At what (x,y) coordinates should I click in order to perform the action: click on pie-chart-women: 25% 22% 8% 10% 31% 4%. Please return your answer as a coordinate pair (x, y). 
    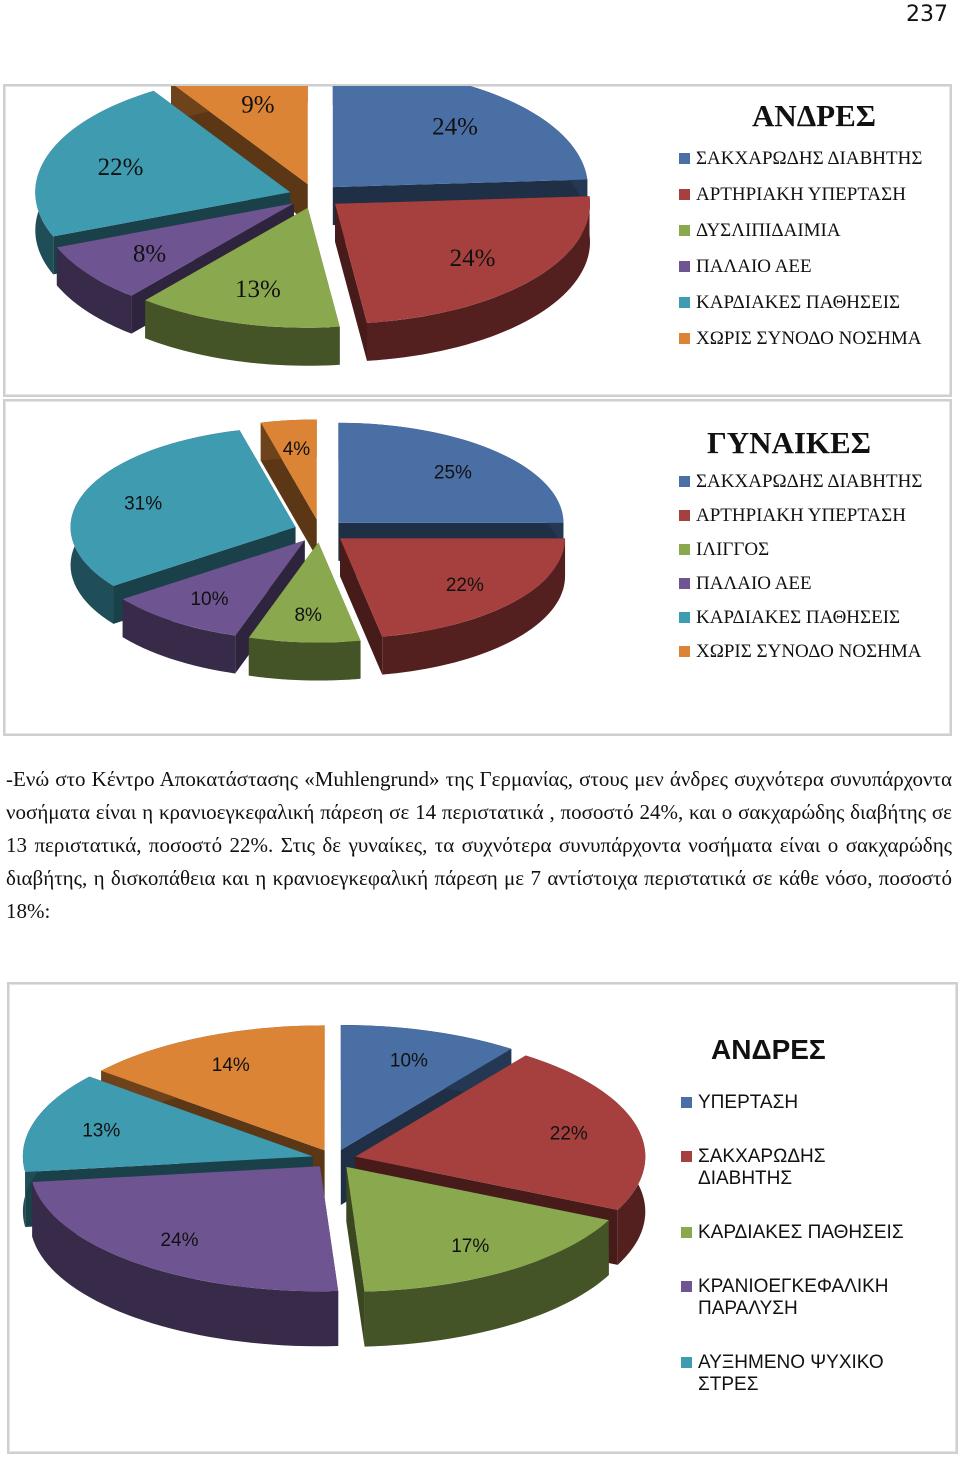
    Looking at the image, I should click on (318, 550).